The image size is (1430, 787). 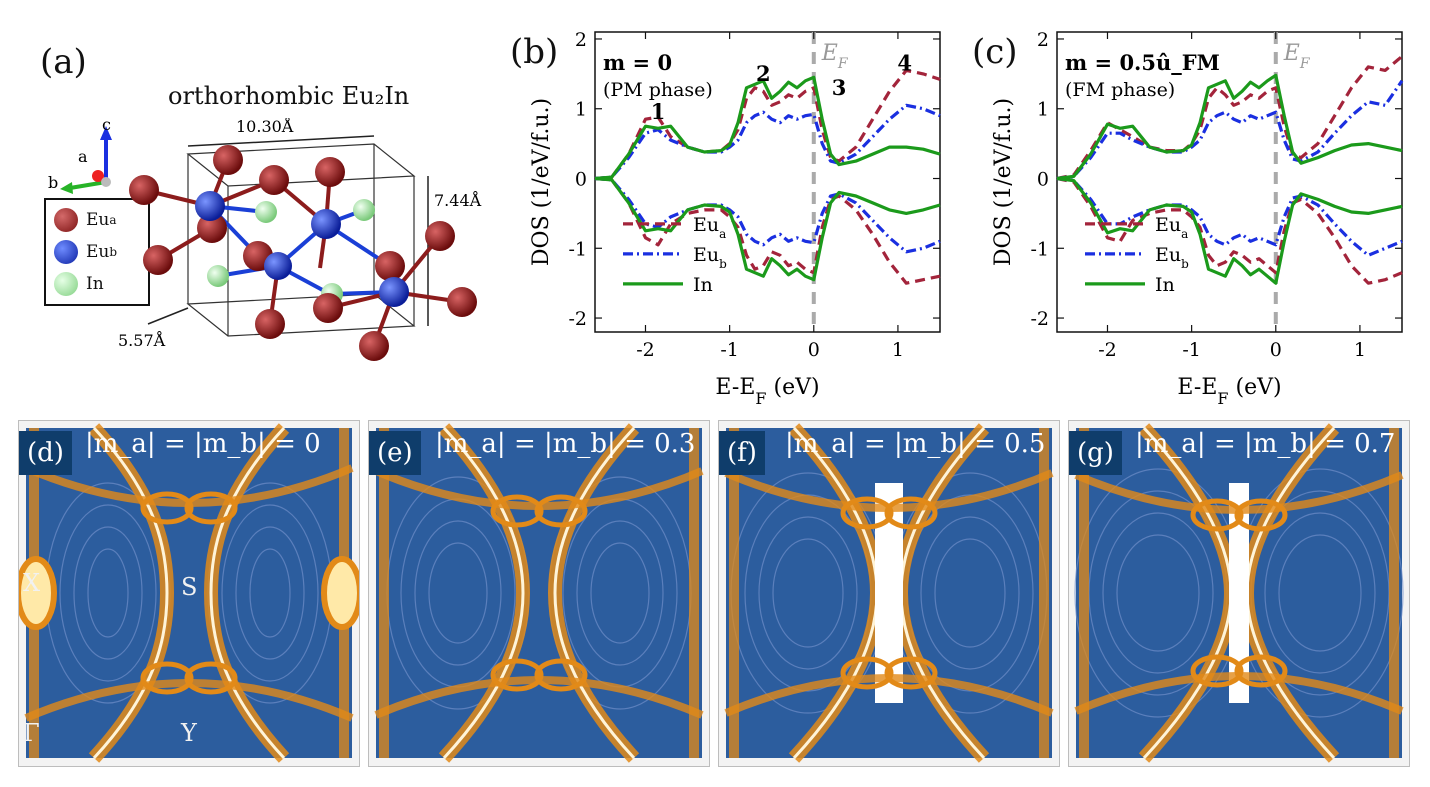 I want to click on fermi-map-panel: (g) |m_a| = |m_b| = 0.7, so click(x=1239, y=593).